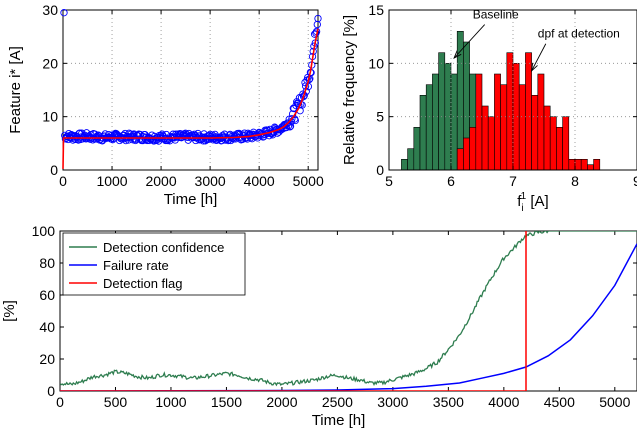 The image size is (637, 431). Describe the element at coordinates (9, 311) in the screenshot. I see `y-axis-label: [%]` at that location.